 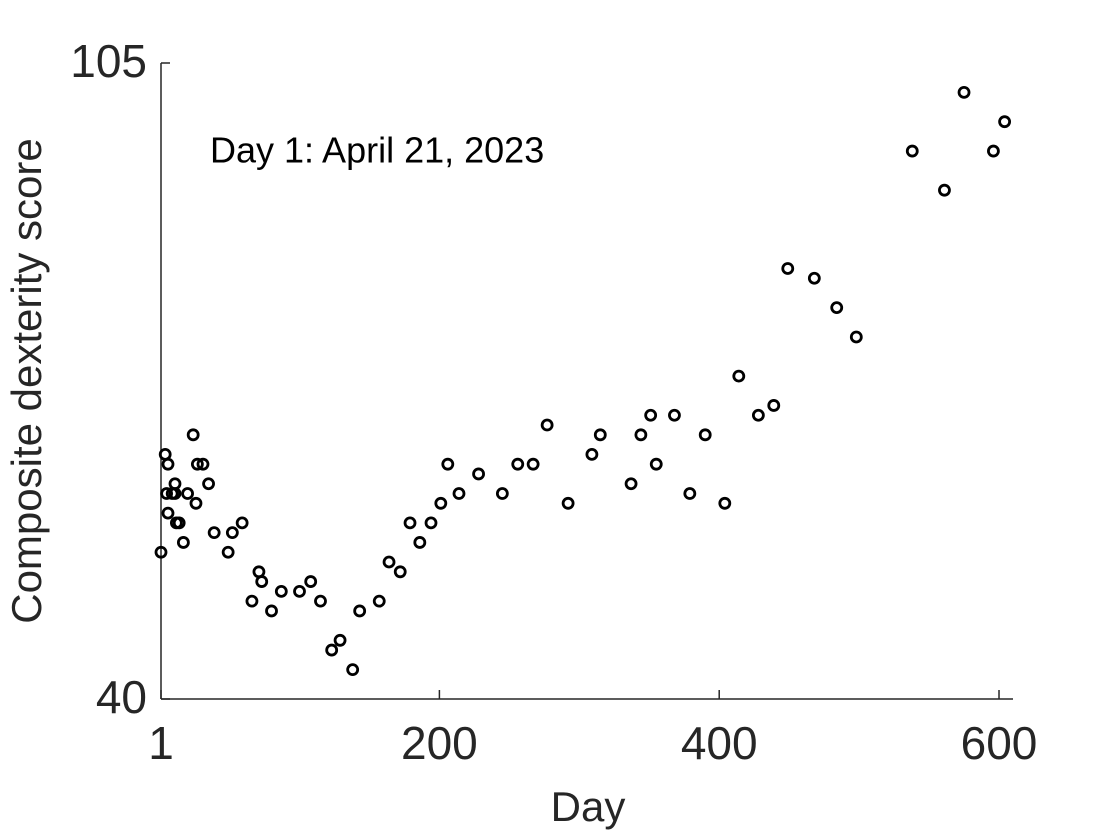 I want to click on y-tick-label: 105, so click(x=108, y=61).